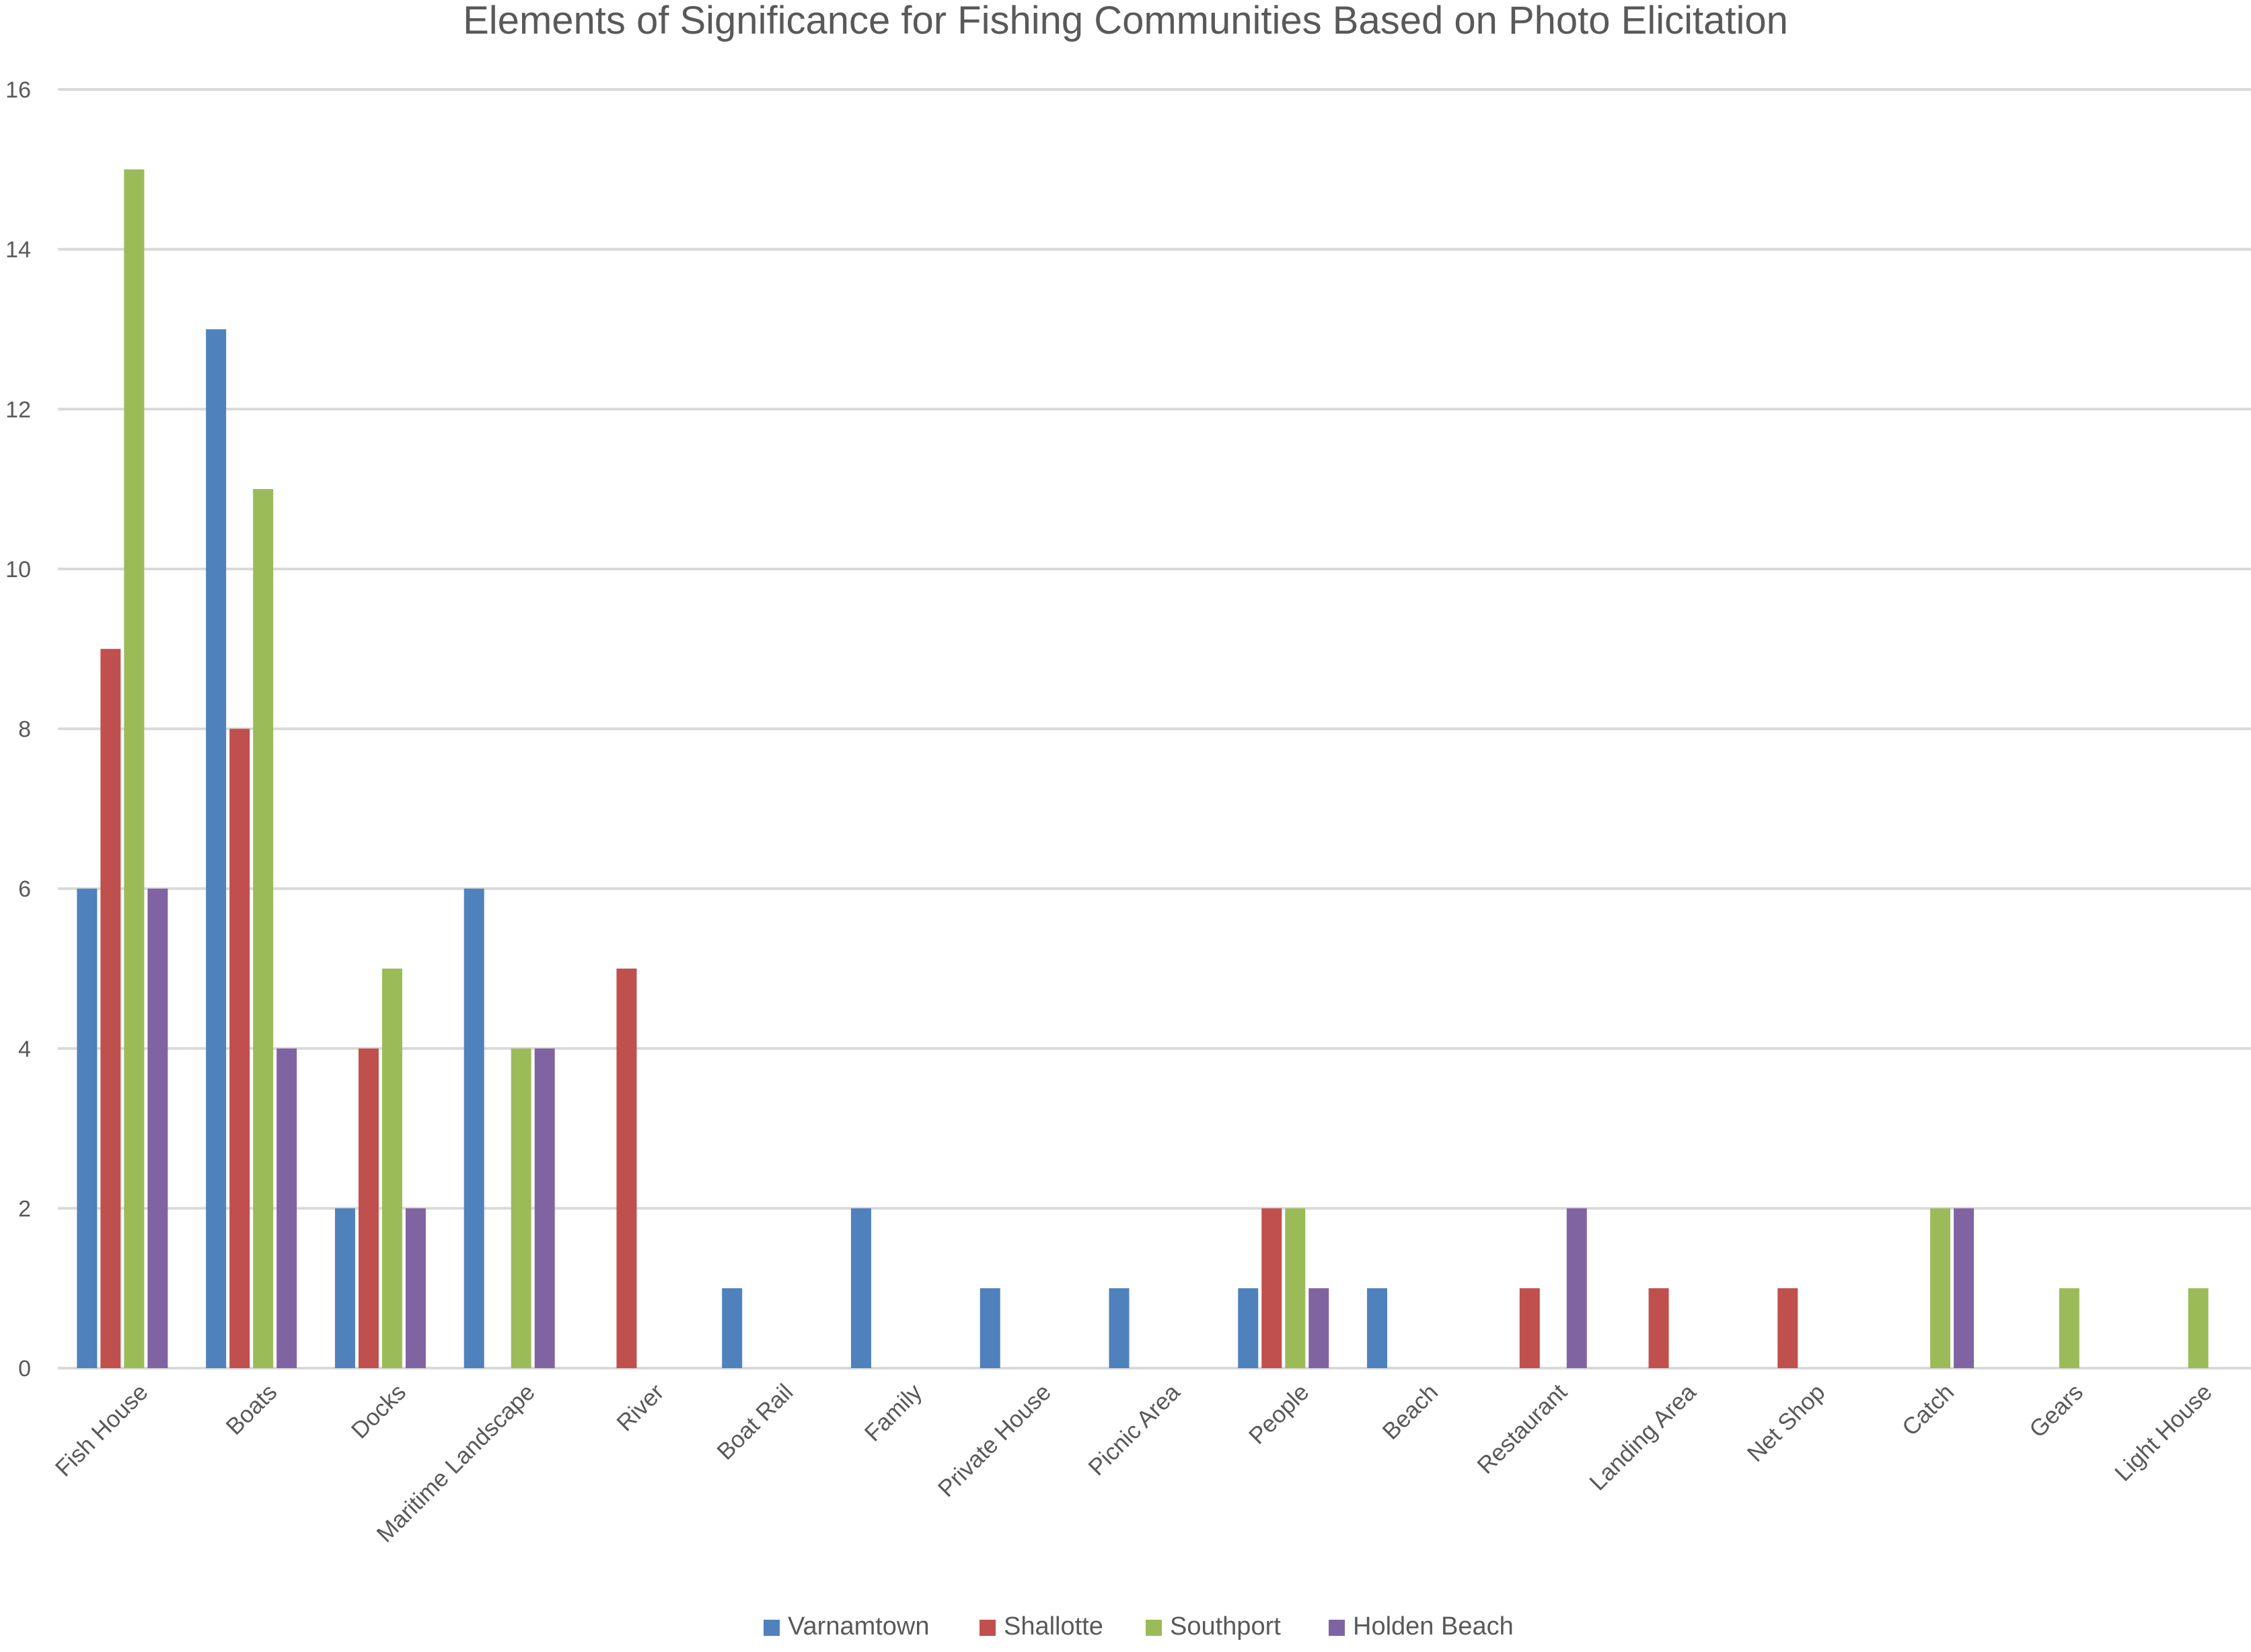  Describe the element at coordinates (1279, 1414) in the screenshot. I see `x-tick-label: People` at that location.